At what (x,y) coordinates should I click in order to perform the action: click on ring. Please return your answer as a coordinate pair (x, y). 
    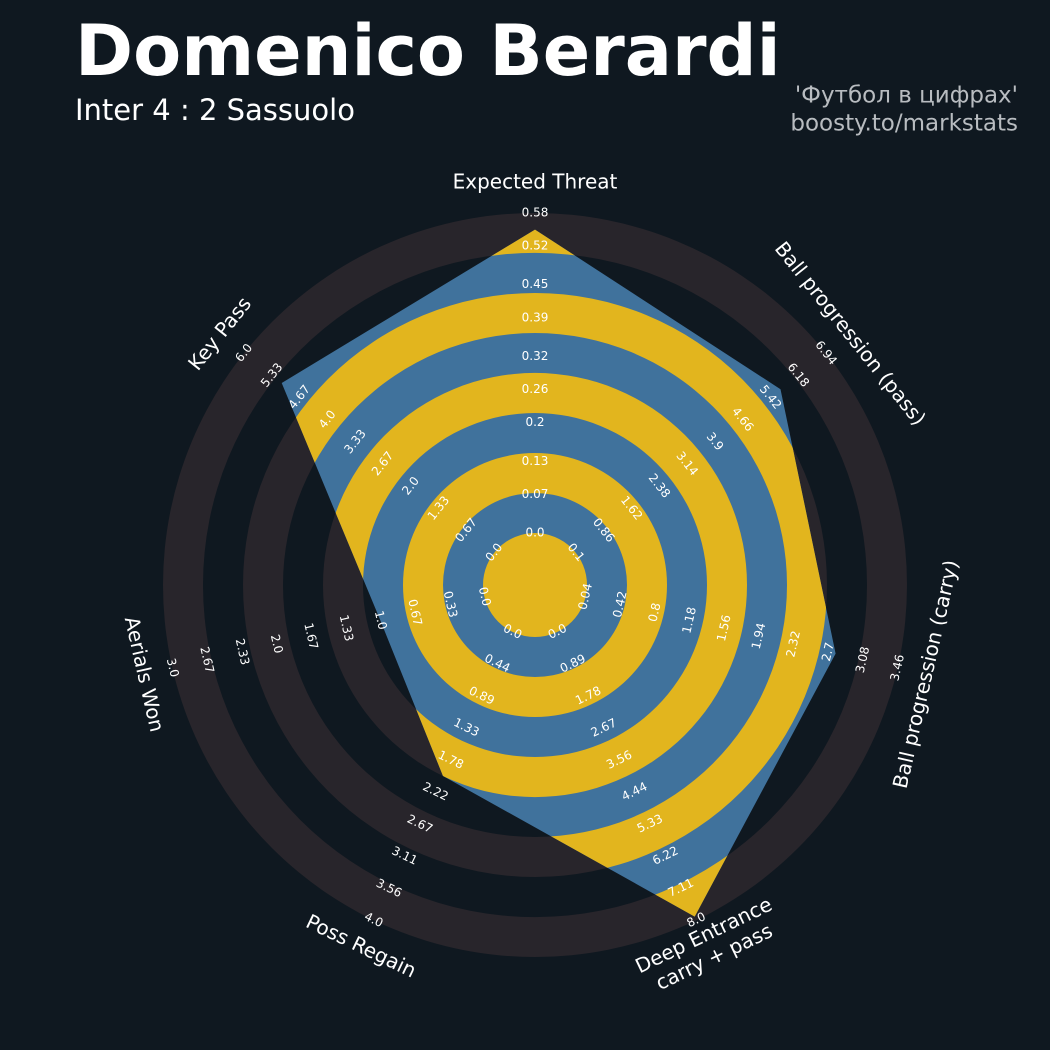
    Looking at the image, I should click on (535, 585).